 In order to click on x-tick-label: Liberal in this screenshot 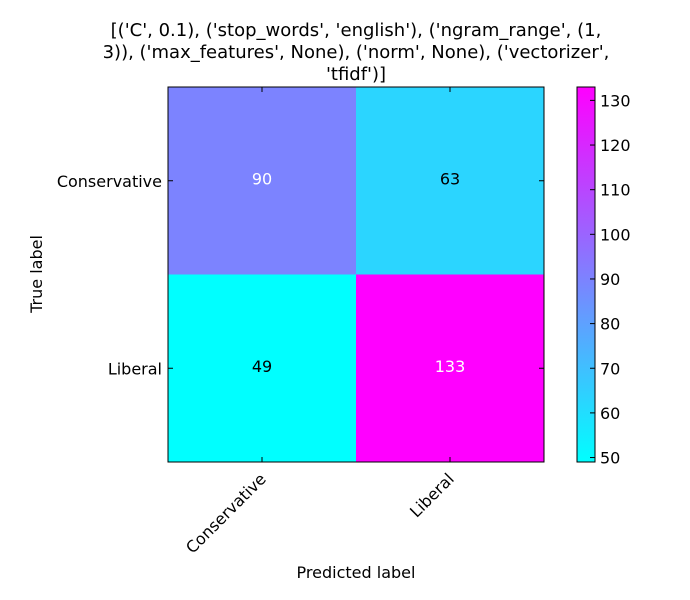, I will do `click(432, 495)`.